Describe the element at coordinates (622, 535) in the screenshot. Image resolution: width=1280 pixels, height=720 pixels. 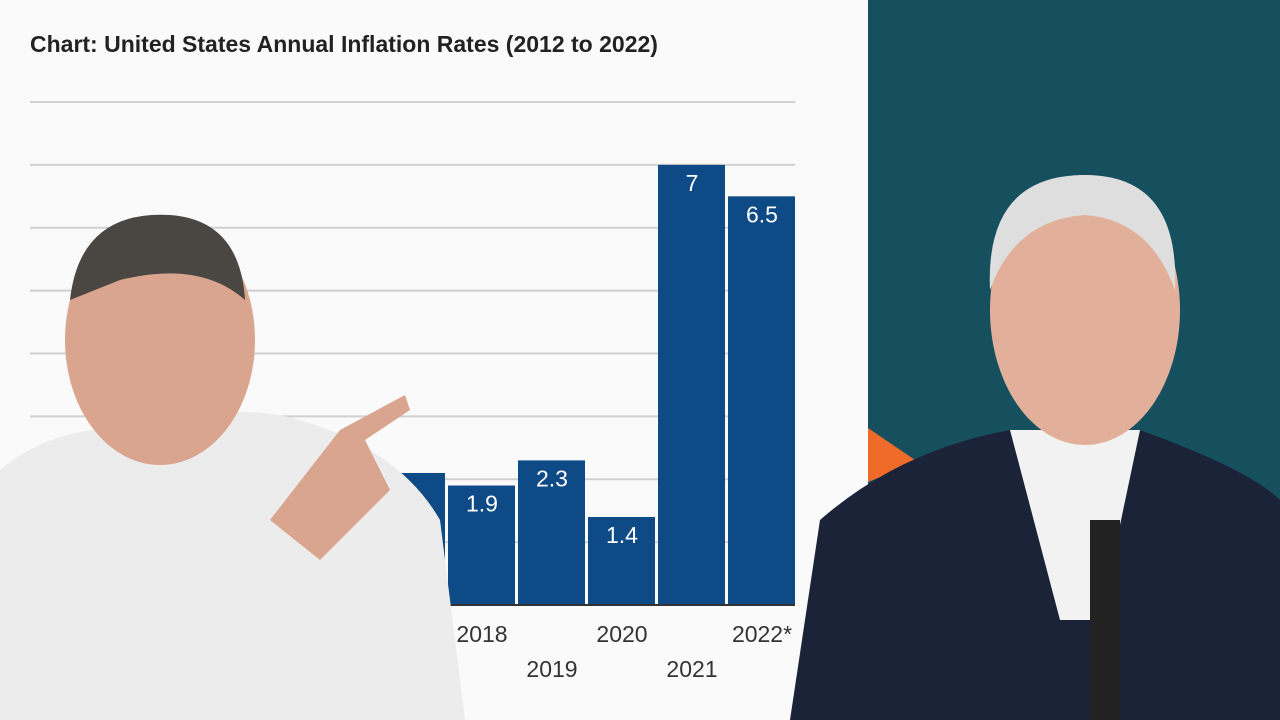
I see `data-label: 1.4` at that location.